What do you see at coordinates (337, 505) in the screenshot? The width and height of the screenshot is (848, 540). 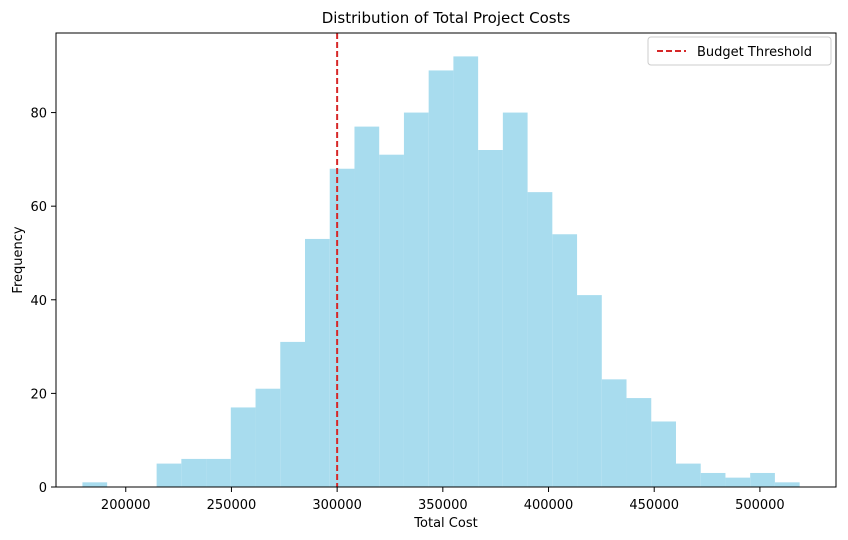 I see `x-tick-label: 300000` at bounding box center [337, 505].